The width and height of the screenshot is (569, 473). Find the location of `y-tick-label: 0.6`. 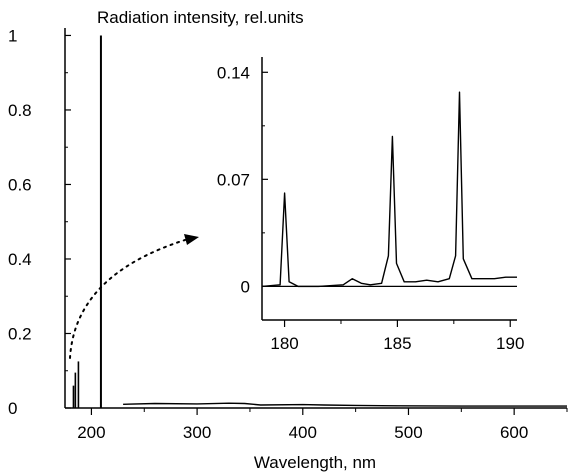

y-tick-label: 0.6 is located at coordinates (20, 184).